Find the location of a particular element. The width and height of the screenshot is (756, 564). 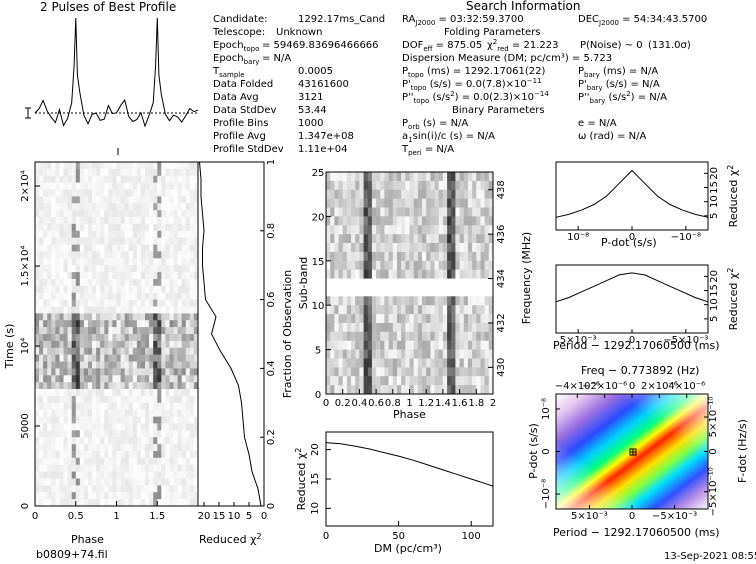

pnoise-text: P(Noise) ~ 0 is located at coordinates (611, 45).